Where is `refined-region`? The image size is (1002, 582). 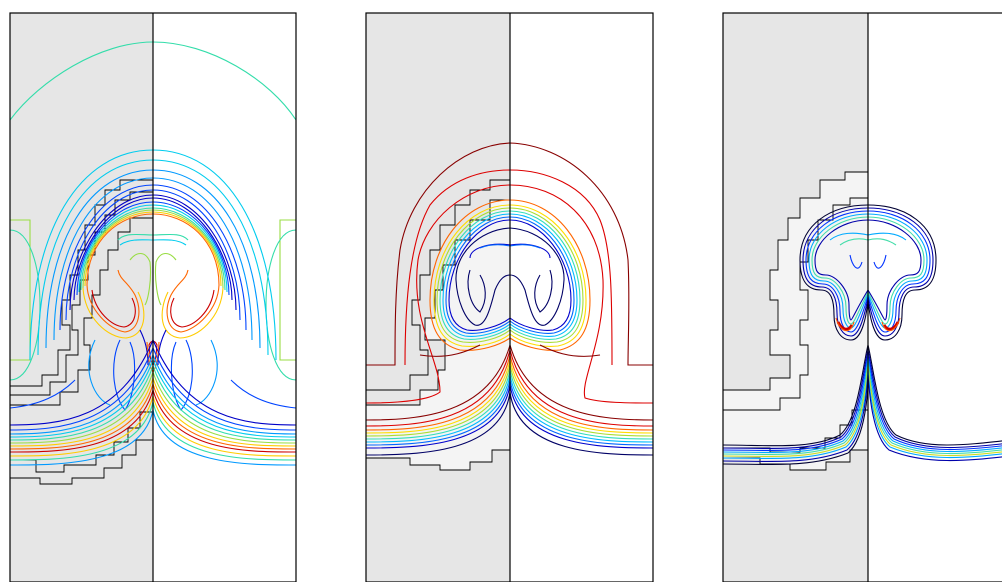 refined-region is located at coordinates (81, 297).